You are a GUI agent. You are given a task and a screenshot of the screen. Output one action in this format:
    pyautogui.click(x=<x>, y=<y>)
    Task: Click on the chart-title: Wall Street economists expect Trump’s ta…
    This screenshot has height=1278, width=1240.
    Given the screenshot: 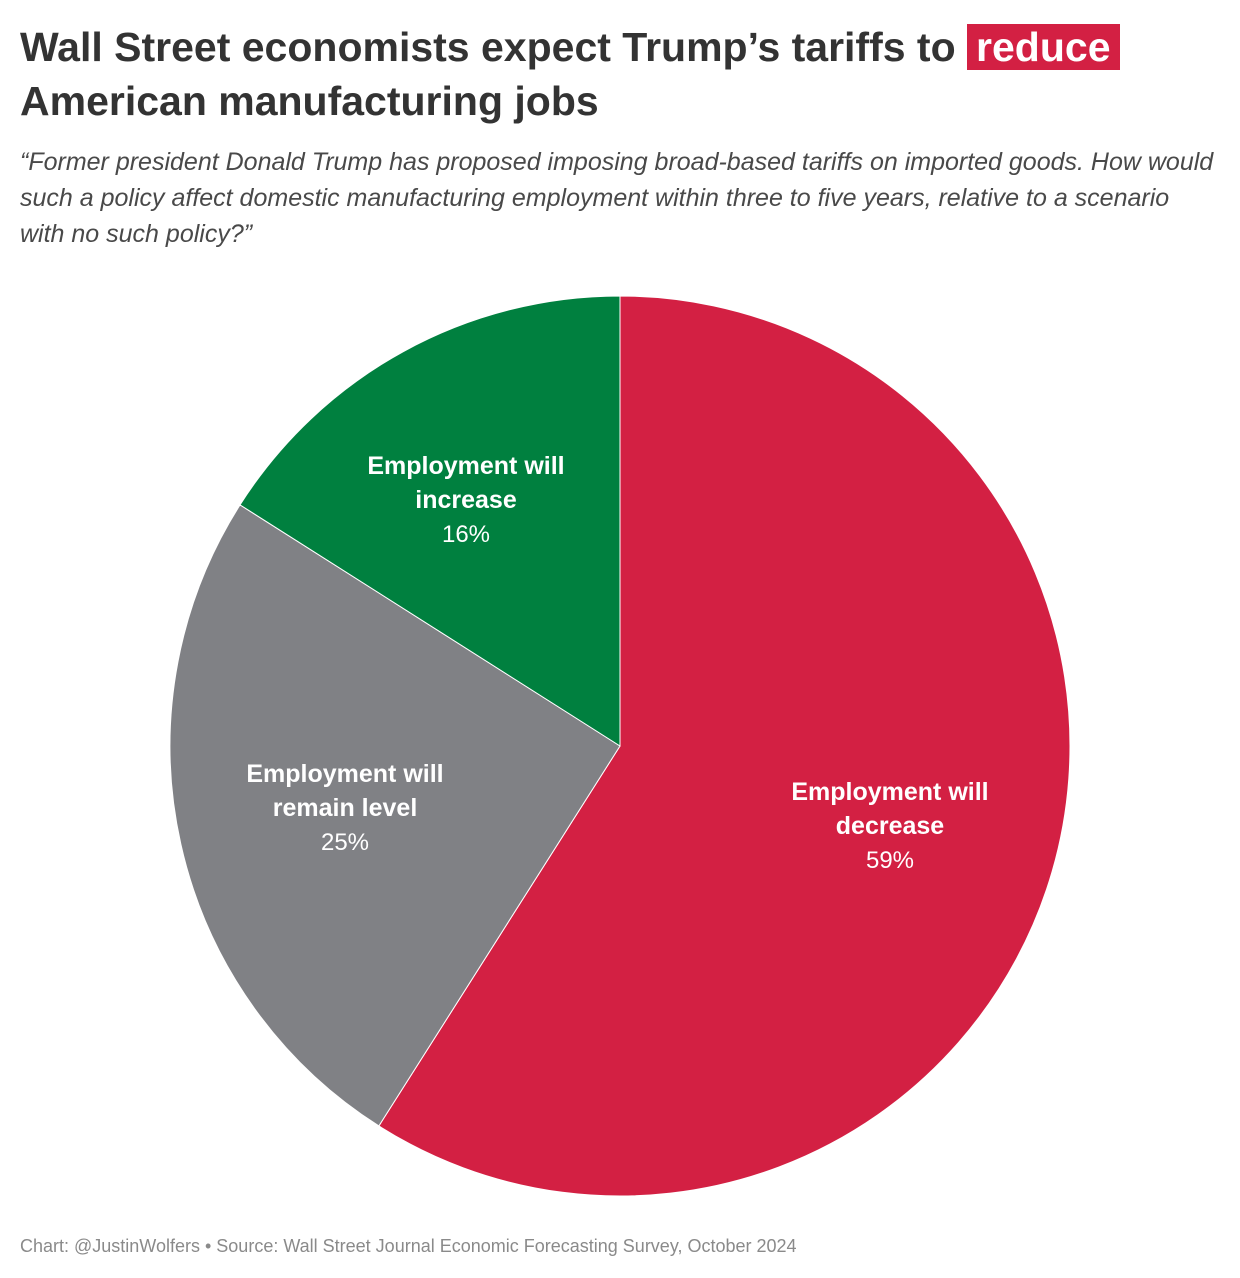 What is the action you would take?
    pyautogui.click(x=620, y=74)
    